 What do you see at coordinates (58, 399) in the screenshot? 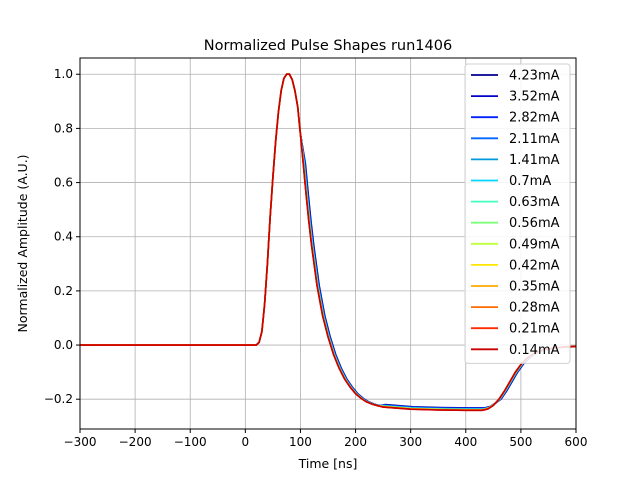
I see `y-tick-label: −0.2` at bounding box center [58, 399].